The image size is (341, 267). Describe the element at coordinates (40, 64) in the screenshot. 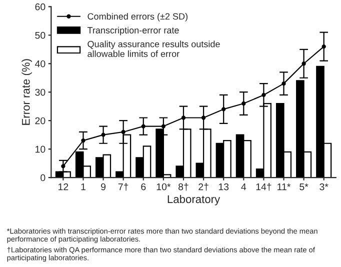

I see `y-tick-label: 40` at that location.